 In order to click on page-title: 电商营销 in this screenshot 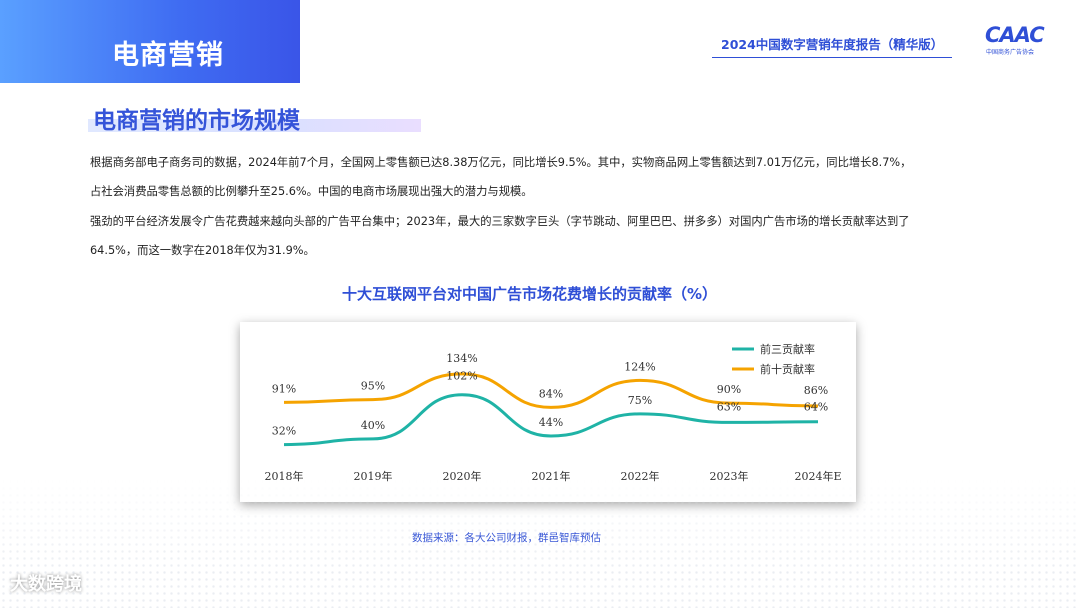, I will do `click(168, 55)`.